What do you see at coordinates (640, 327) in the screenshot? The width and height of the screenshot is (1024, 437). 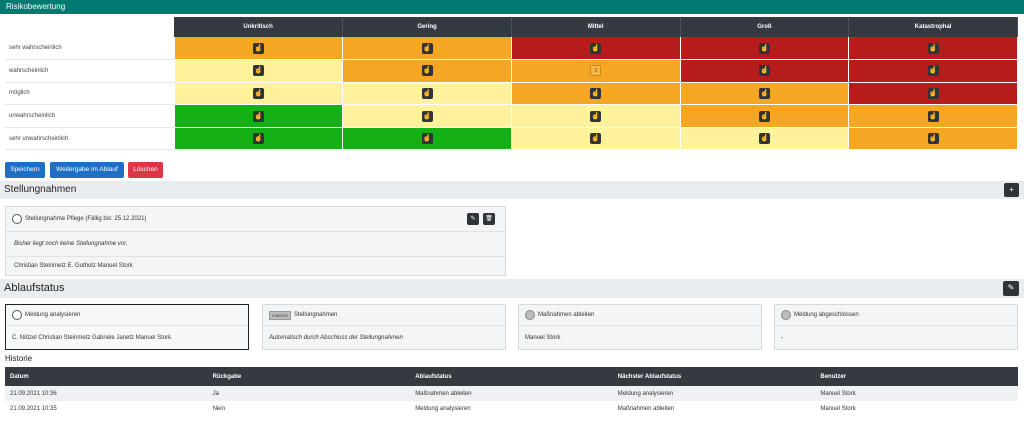 I see `status-step-card: Maßnahmen ableiten Manuel Stork` at bounding box center [640, 327].